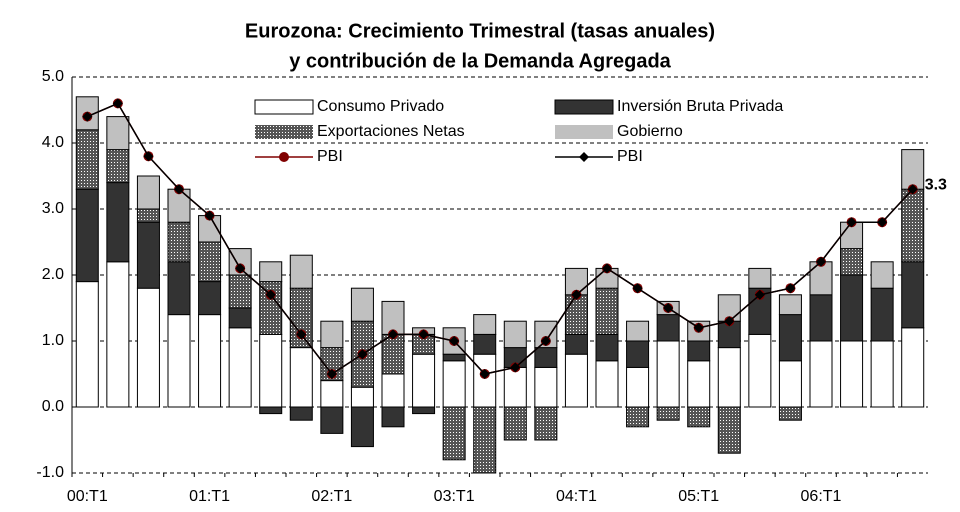  Describe the element at coordinates (650, 131) in the screenshot. I see `legend-label: Gobierno` at that location.